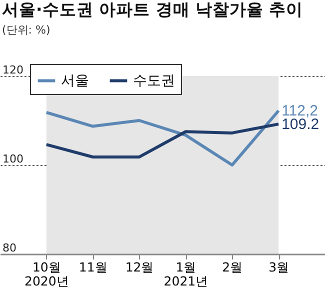 The height and width of the screenshot is (295, 325). Describe the element at coordinates (186, 274) in the screenshot. I see `x-tick-label: 1월 2021년` at that location.